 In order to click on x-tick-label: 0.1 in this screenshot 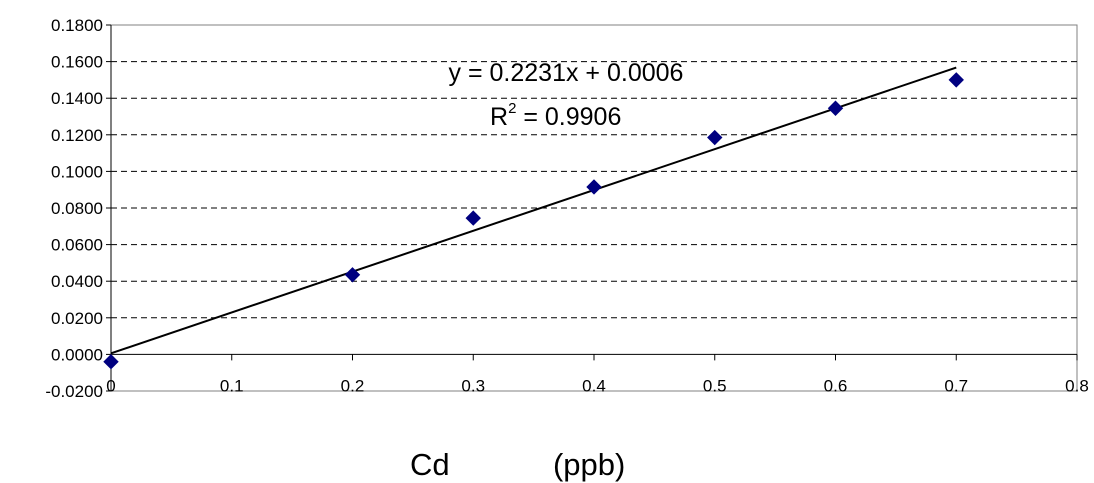, I will do `click(232, 385)`.